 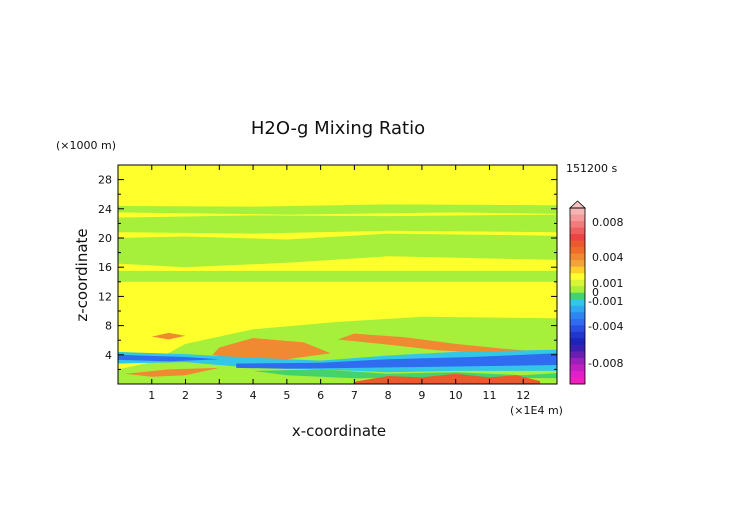 I want to click on x-tick-label: 1, so click(x=151, y=395).